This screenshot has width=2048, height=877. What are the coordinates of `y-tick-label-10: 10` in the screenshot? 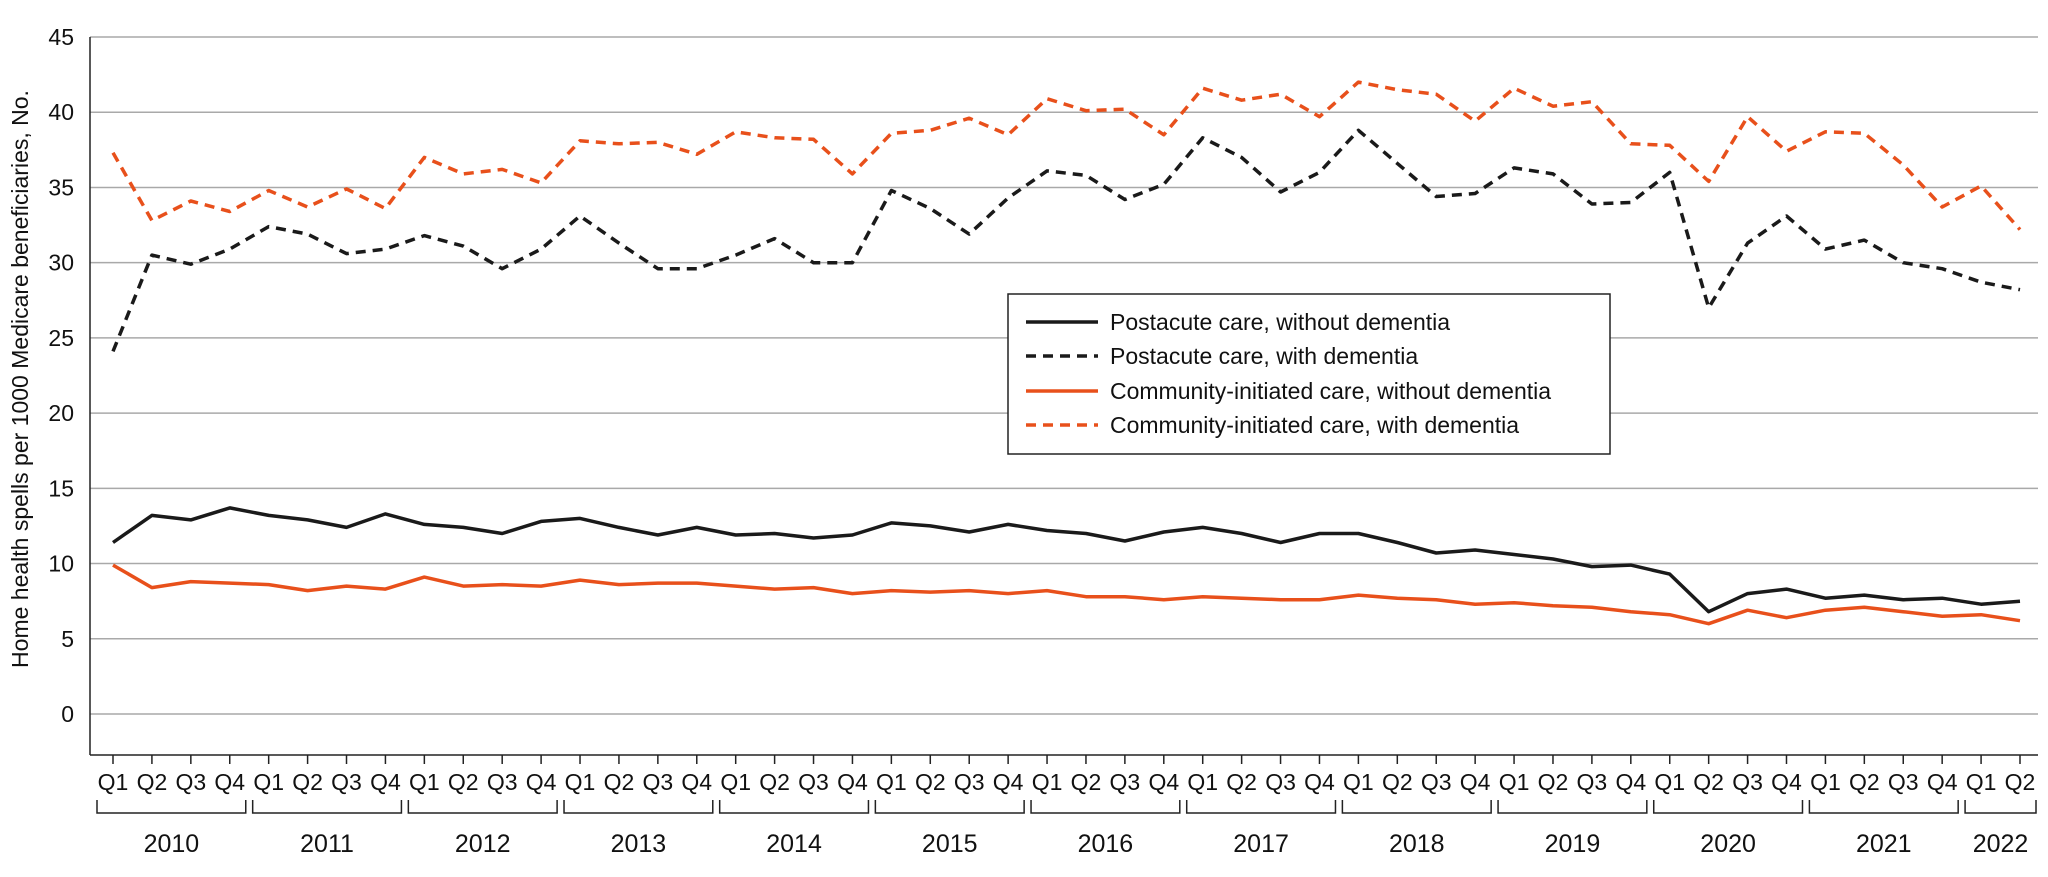 It's located at (61, 564).